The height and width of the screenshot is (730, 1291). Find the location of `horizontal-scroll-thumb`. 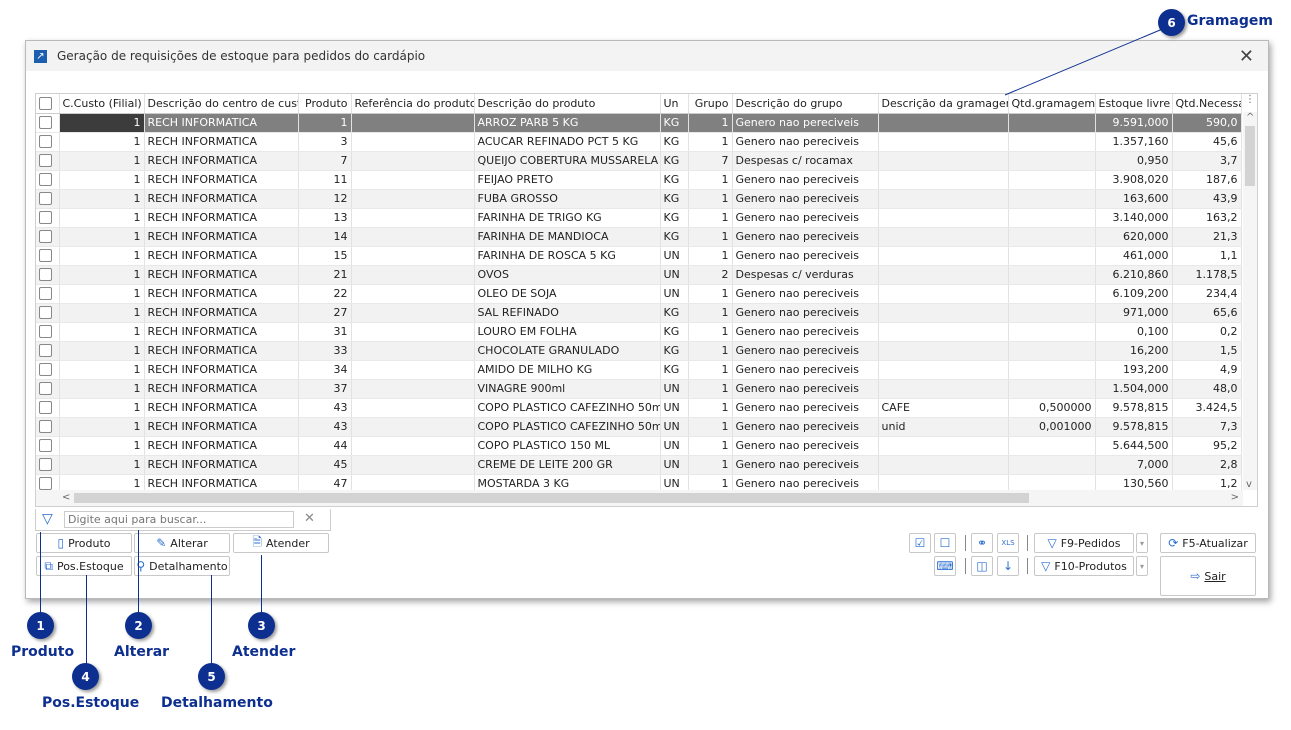

horizontal-scroll-thumb is located at coordinates (551, 498).